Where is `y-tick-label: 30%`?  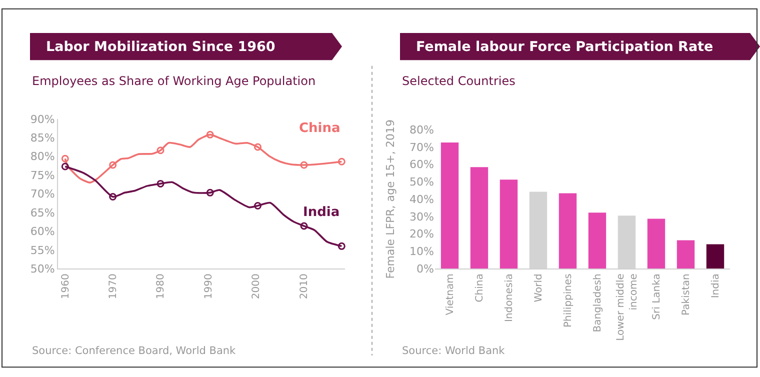
y-tick-label: 30% is located at coordinates (422, 217).